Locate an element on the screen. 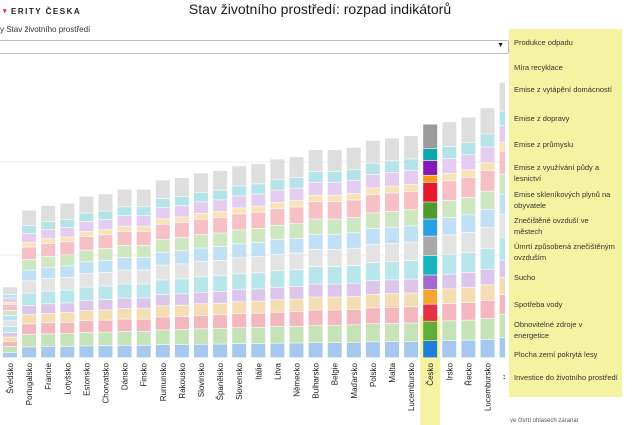 This screenshot has width=640, height=425. indicator-select: ▼ is located at coordinates (254, 47).